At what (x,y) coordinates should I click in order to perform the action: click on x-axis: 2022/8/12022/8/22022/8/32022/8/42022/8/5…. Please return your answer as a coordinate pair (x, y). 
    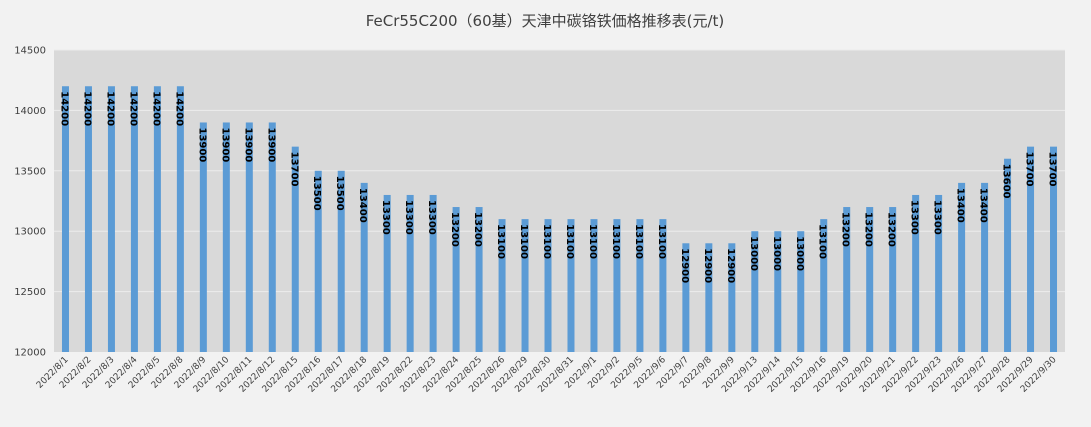
    Looking at the image, I should click on (547, 375).